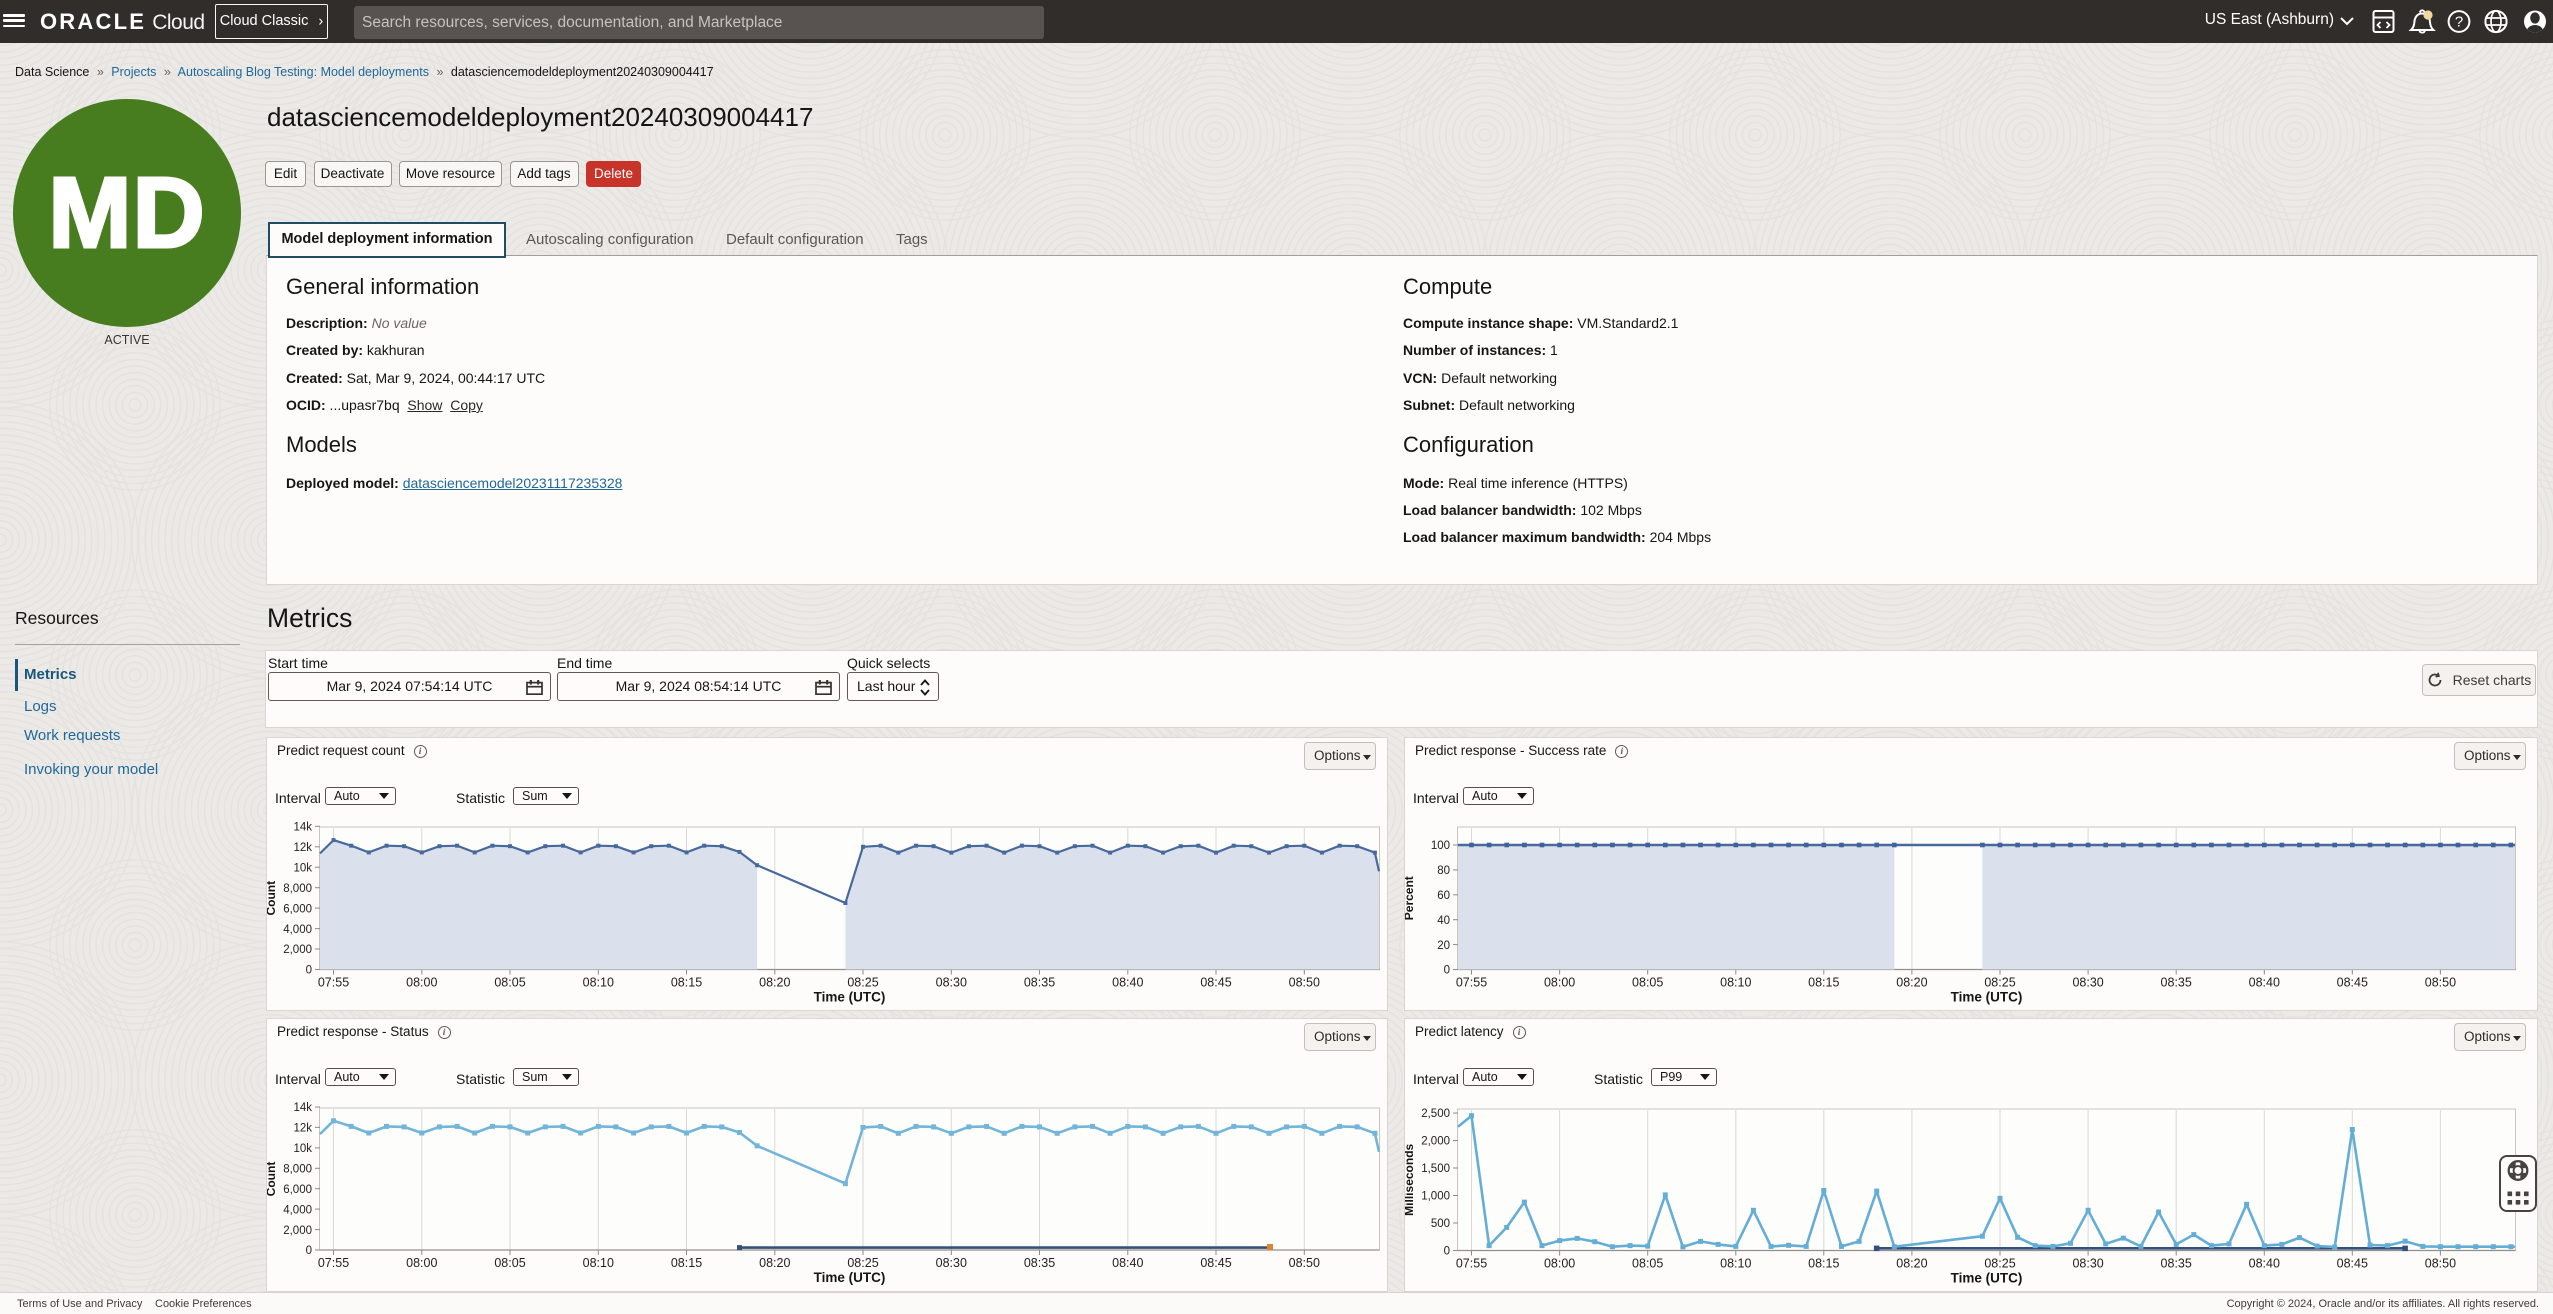  I want to click on svg-text: 100, so click(1440, 846).